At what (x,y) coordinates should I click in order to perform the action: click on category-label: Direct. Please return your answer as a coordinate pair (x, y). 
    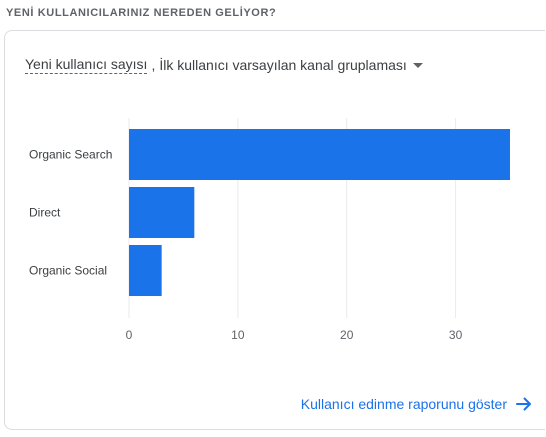
    Looking at the image, I should click on (45, 213).